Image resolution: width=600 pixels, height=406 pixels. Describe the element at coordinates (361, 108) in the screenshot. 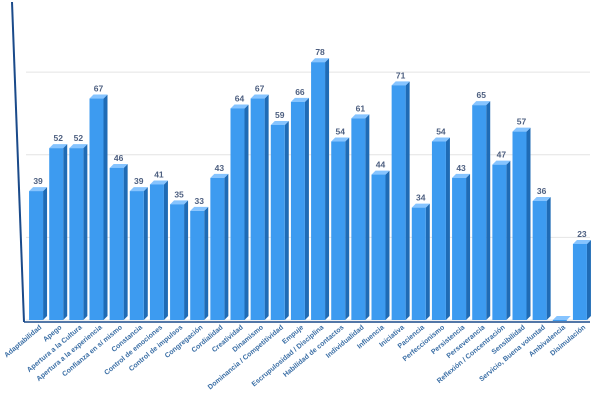

I see `value-label: 61` at that location.